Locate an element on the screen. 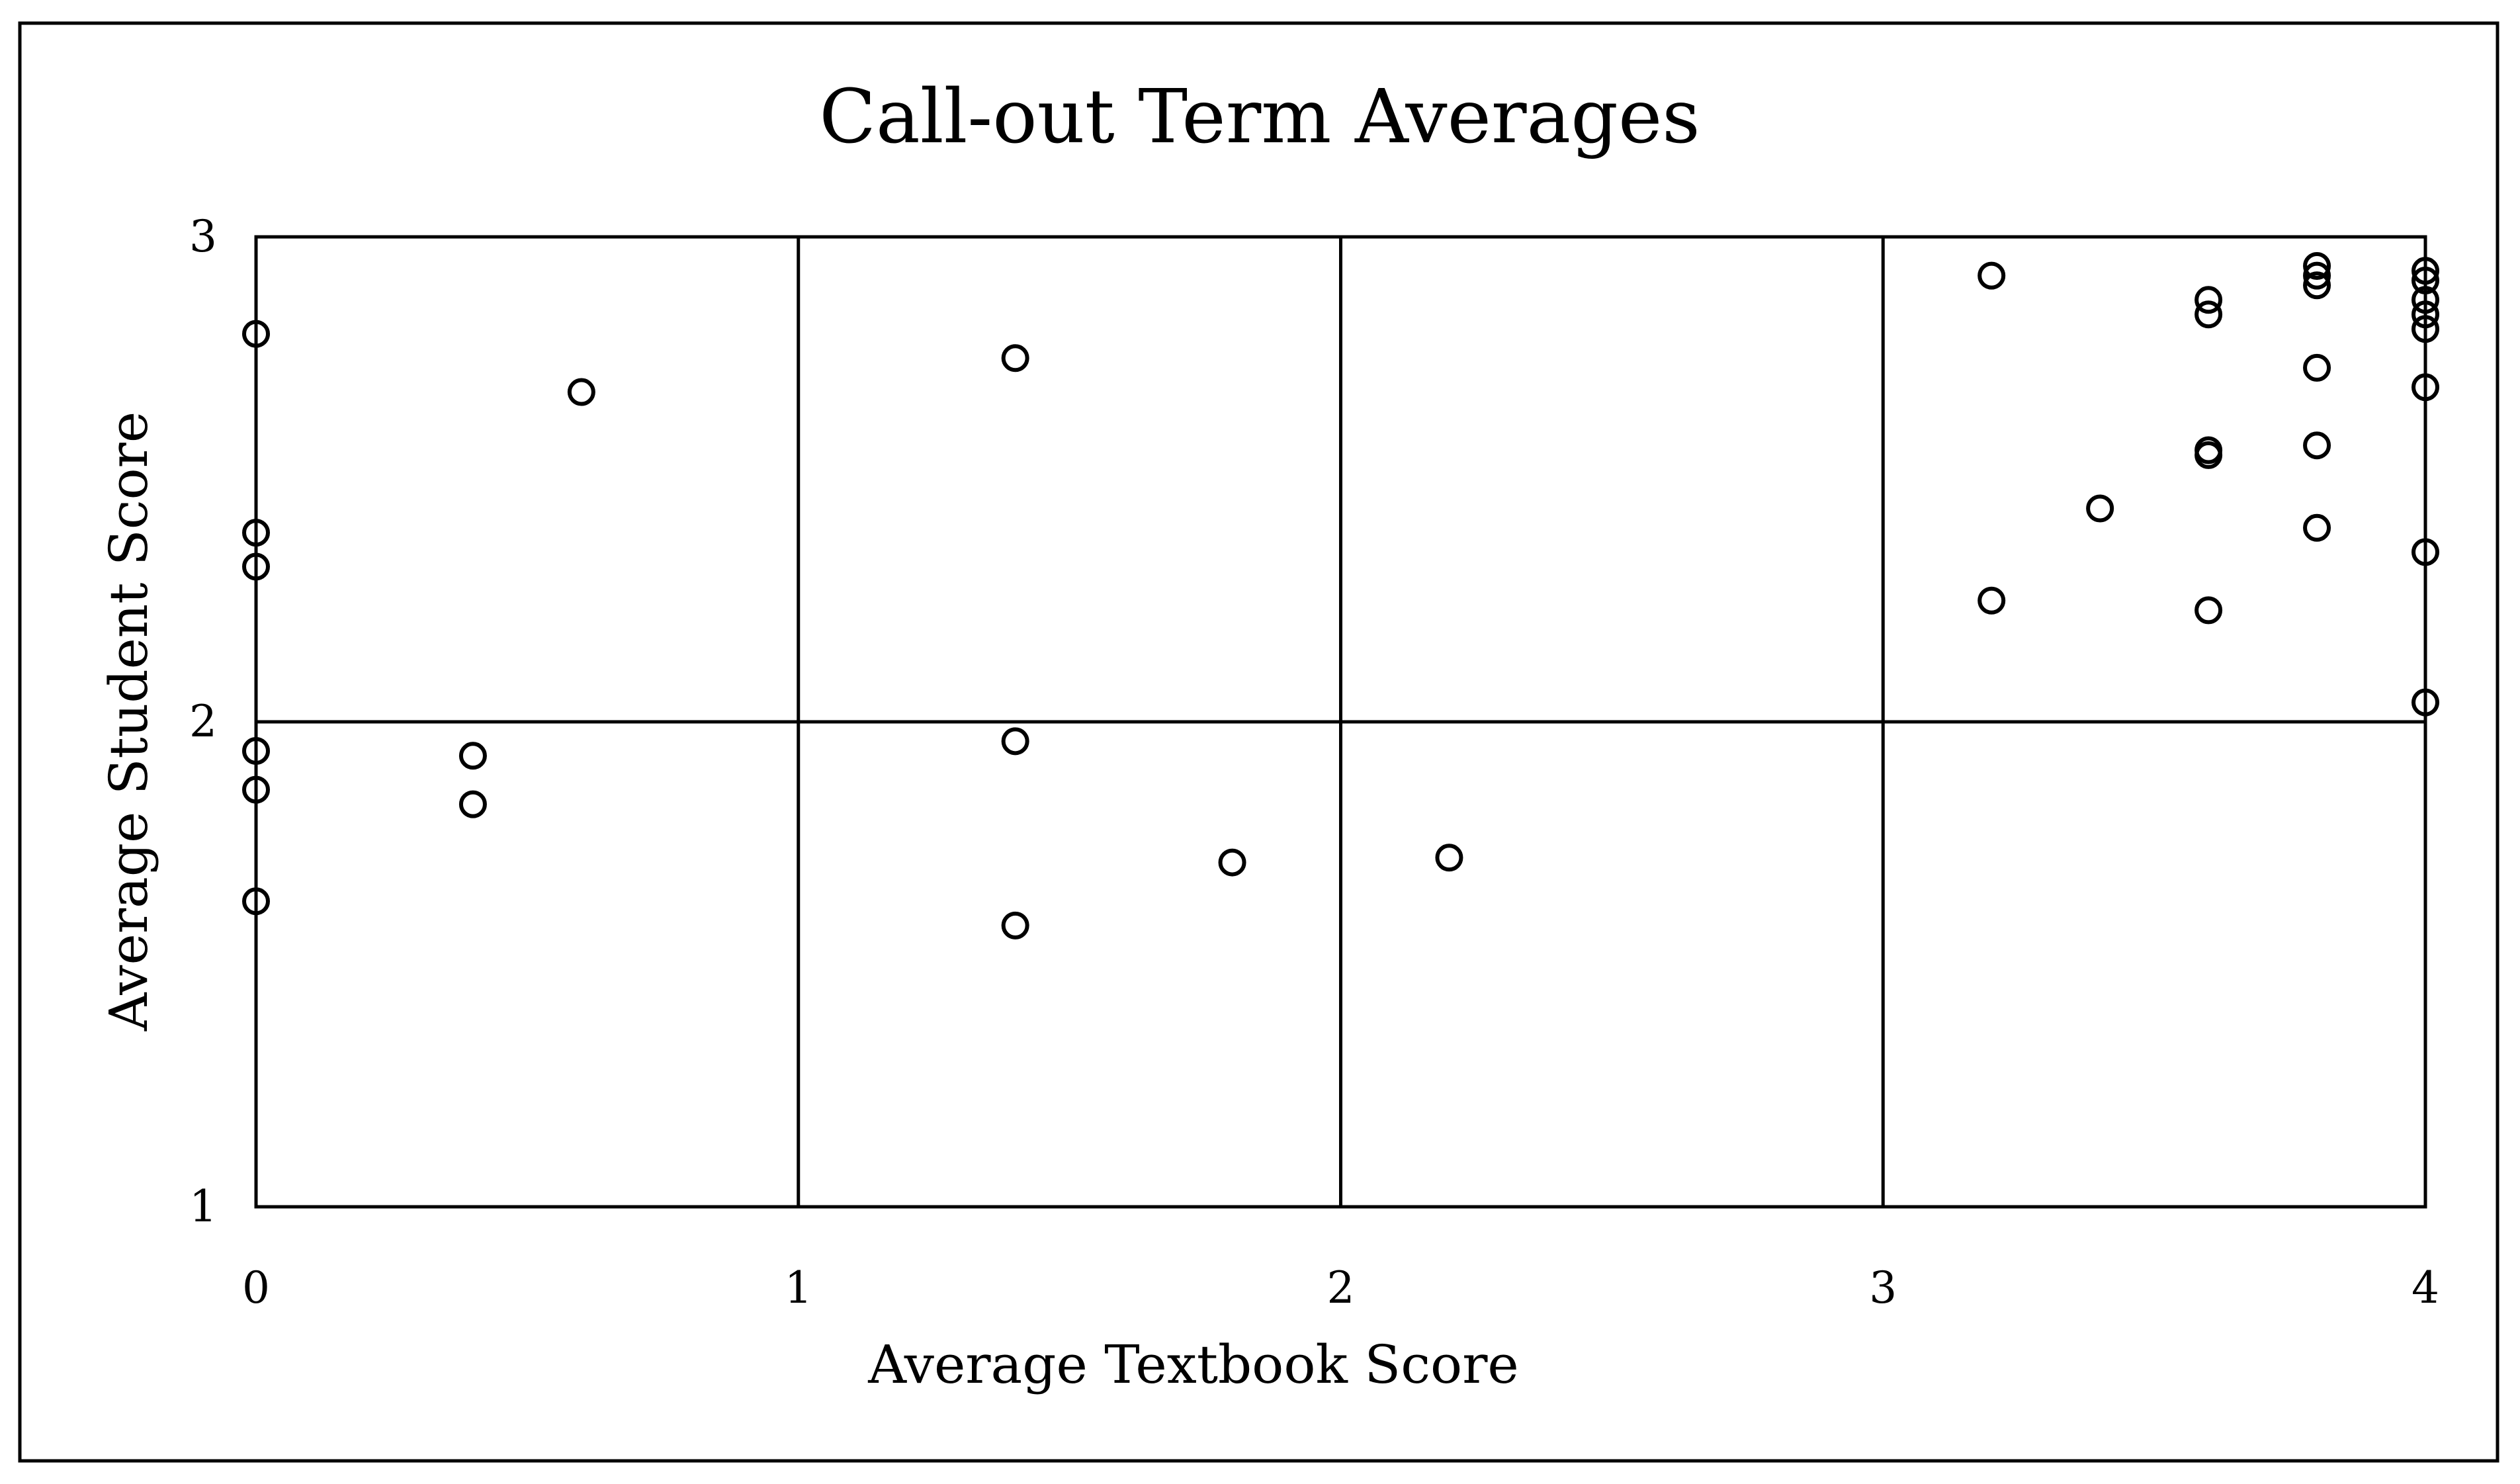 Image resolution: width=2520 pixels, height=1484 pixels. chart-title: Call-out Term Averages is located at coordinates (1259, 117).